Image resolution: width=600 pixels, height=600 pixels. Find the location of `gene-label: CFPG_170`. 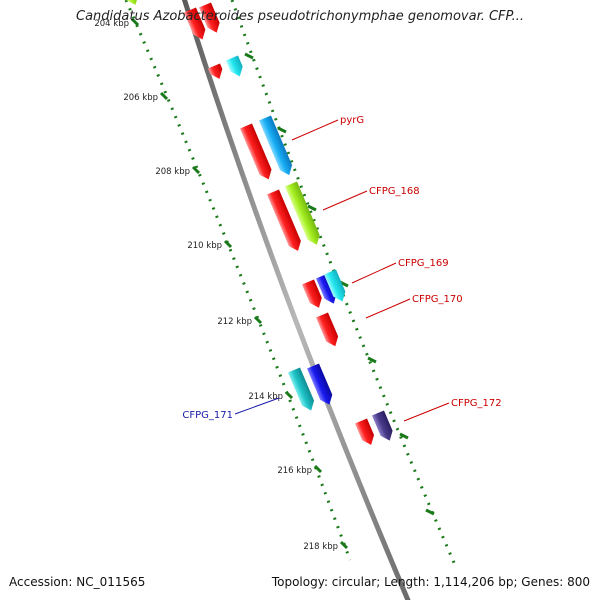

gene-label: CFPG_170 is located at coordinates (437, 299).